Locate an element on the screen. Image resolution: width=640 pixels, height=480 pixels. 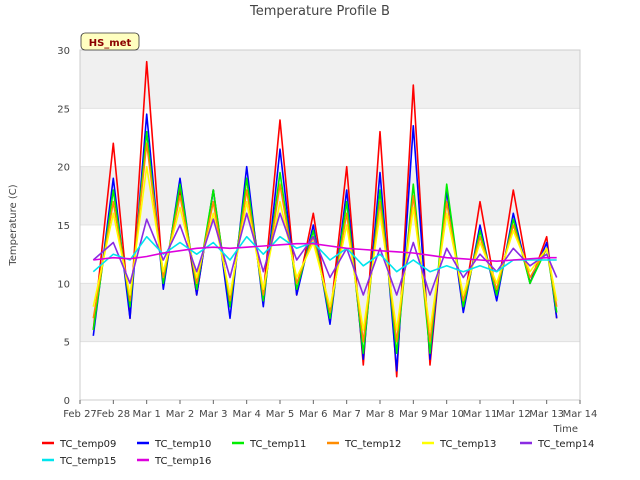
y-tick-label: 10 is located at coordinates (63, 284).